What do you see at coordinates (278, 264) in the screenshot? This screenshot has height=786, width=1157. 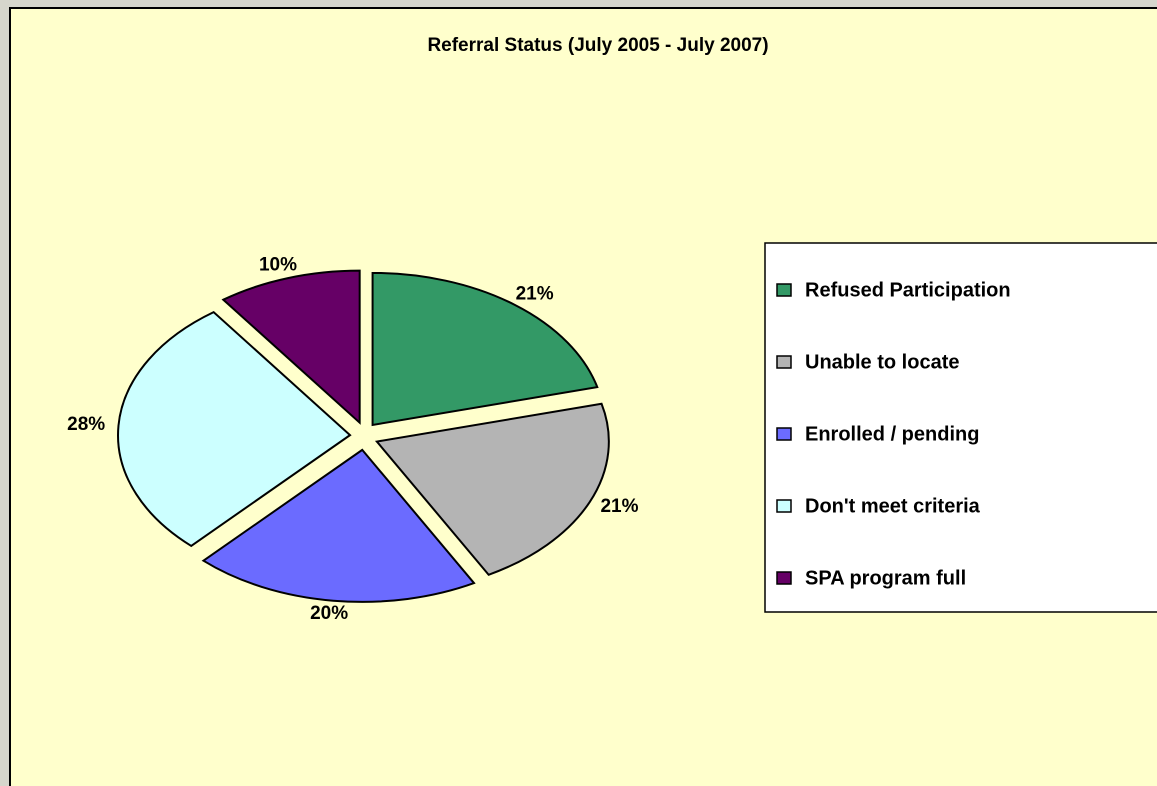 I see `data-label: 10%` at bounding box center [278, 264].